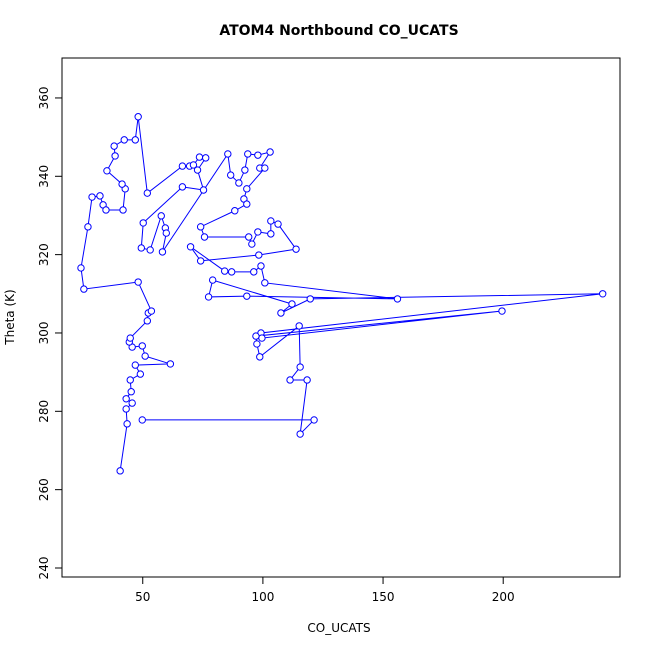 This screenshot has height=650, width=650. What do you see at coordinates (338, 31) in the screenshot?
I see `chart-title: ATOM4 Northbound CO_UCATS` at bounding box center [338, 31].